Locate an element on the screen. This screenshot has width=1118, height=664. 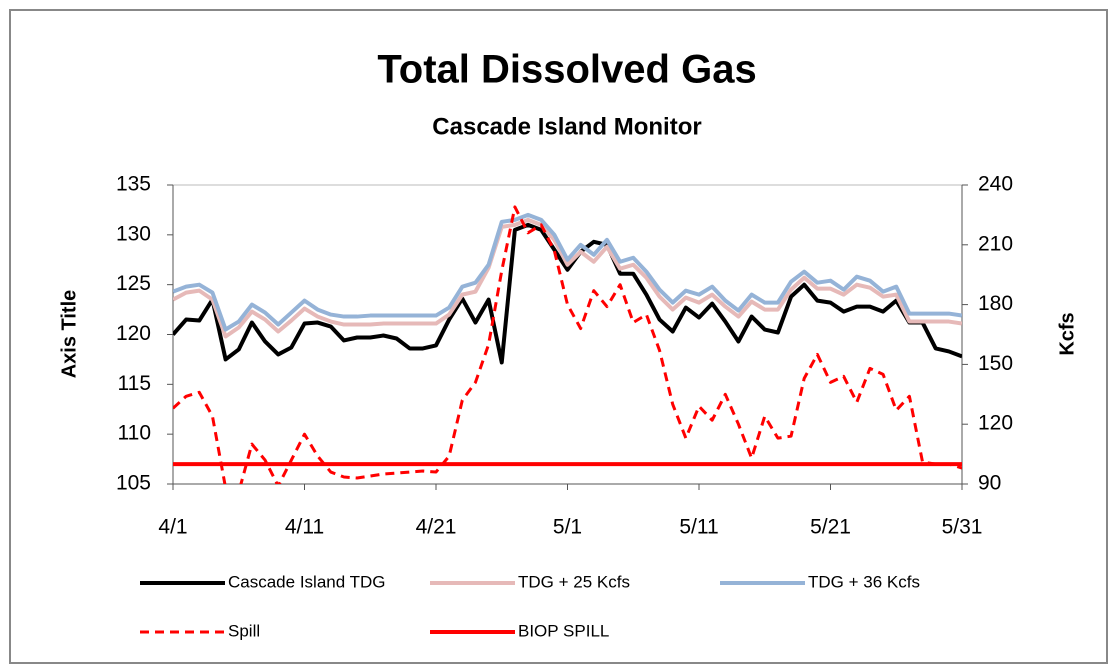
legend-label: Spill is located at coordinates (244, 630).